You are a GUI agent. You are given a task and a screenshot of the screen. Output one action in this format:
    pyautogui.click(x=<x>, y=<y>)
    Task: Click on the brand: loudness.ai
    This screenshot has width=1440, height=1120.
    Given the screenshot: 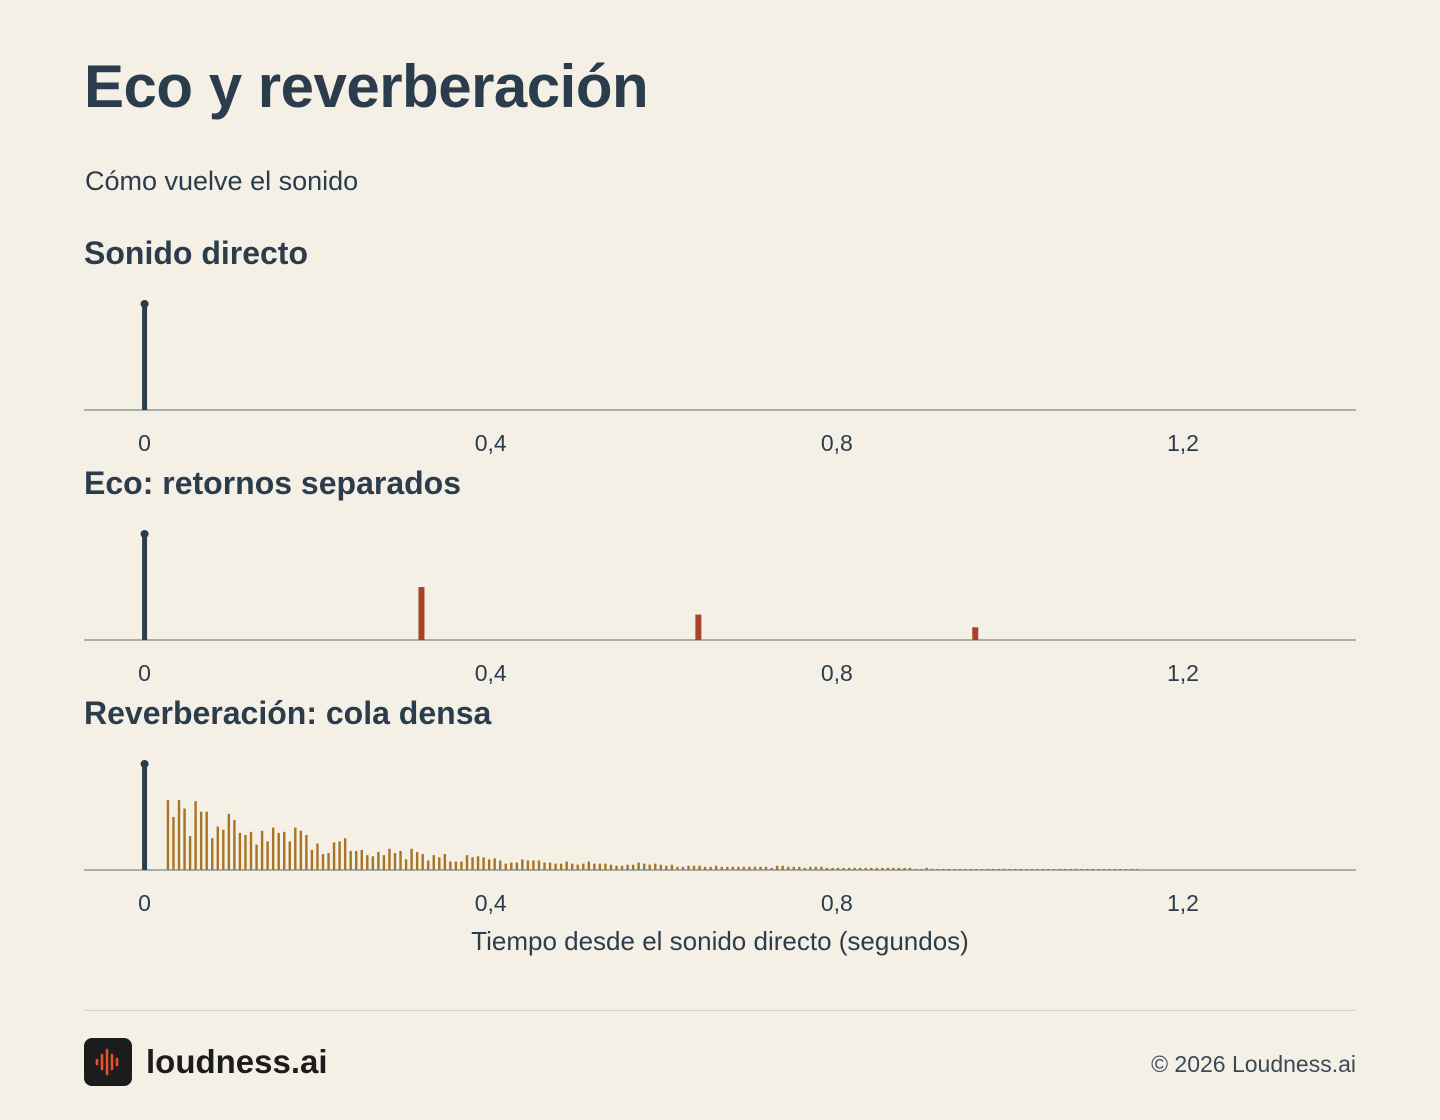 What is the action you would take?
    pyautogui.click(x=206, y=1062)
    